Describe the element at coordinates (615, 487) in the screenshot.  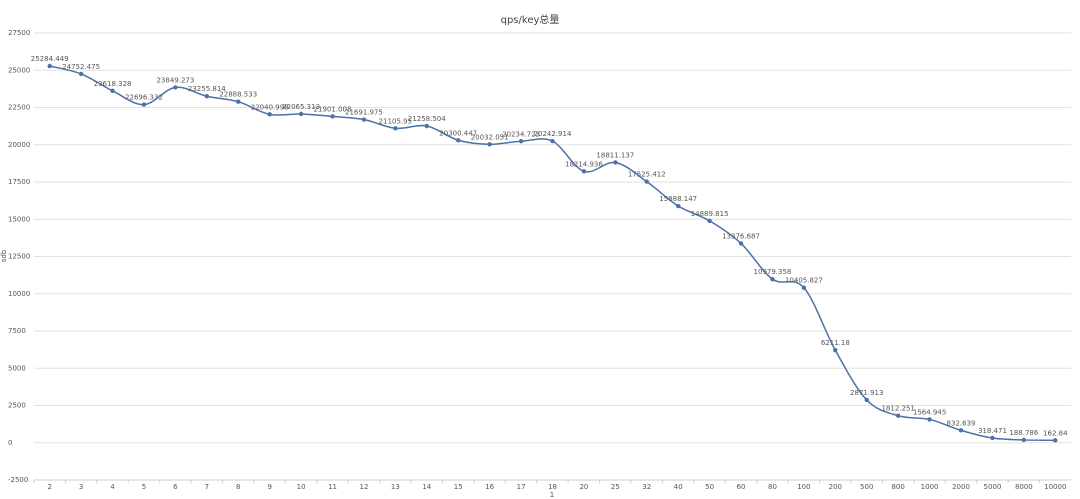
I see `x-tick-label: 25` at that location.